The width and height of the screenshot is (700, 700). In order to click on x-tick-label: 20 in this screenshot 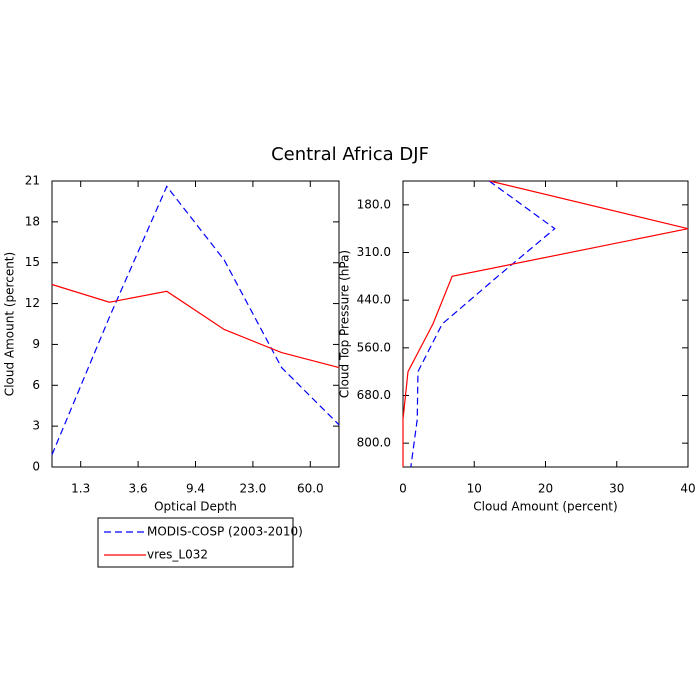, I will do `click(545, 489)`.